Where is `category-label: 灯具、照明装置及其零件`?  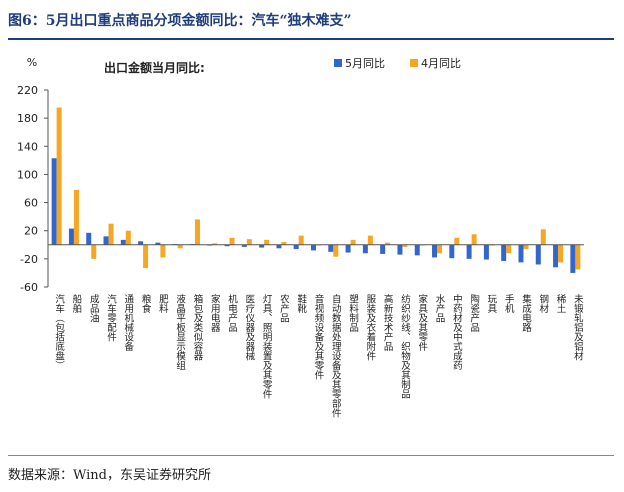 category-label: 灯具、照明装置及其零件 is located at coordinates (267, 346).